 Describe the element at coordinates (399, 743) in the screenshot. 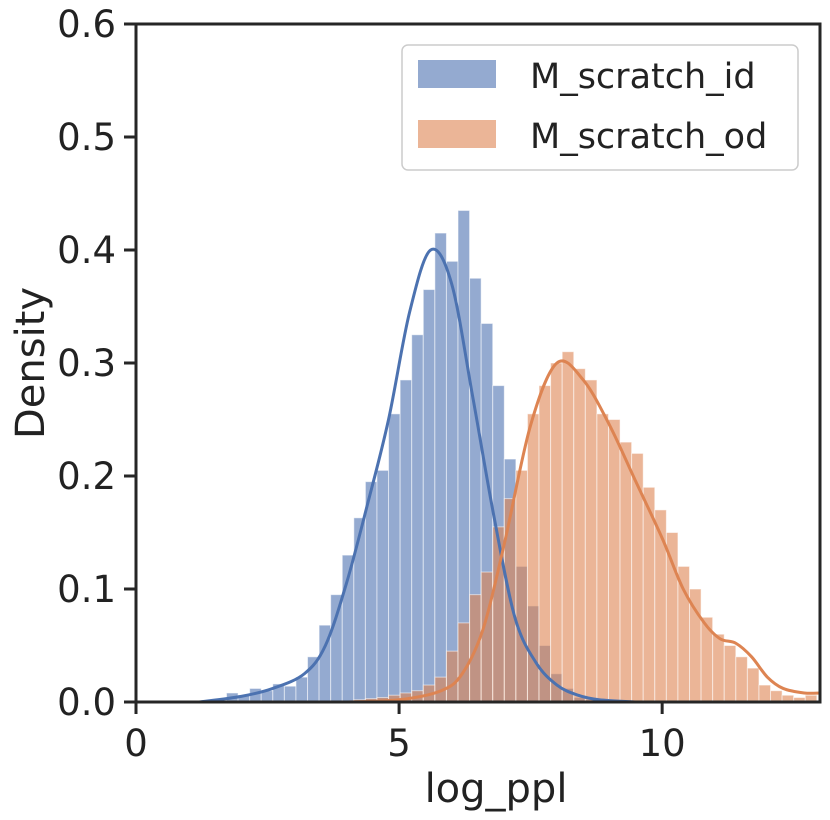

I see `x-tick-label: 5` at that location.